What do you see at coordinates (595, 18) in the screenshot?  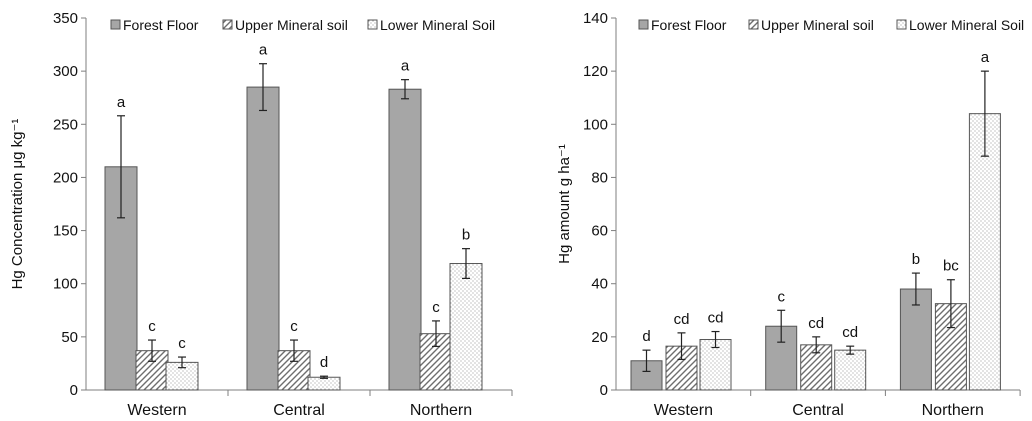 I see `y-tick-label: 140` at bounding box center [595, 18].